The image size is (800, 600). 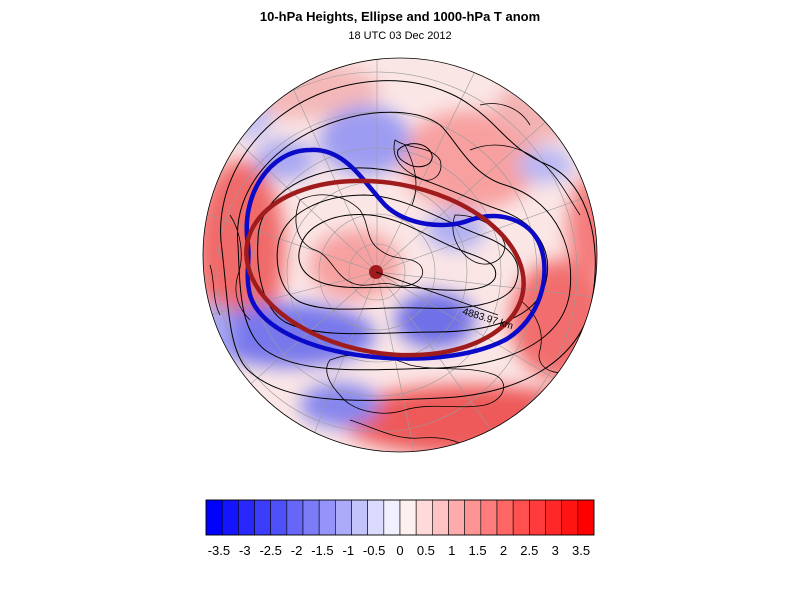 I want to click on colorbar-tick-label: 2.5, so click(x=529, y=550).